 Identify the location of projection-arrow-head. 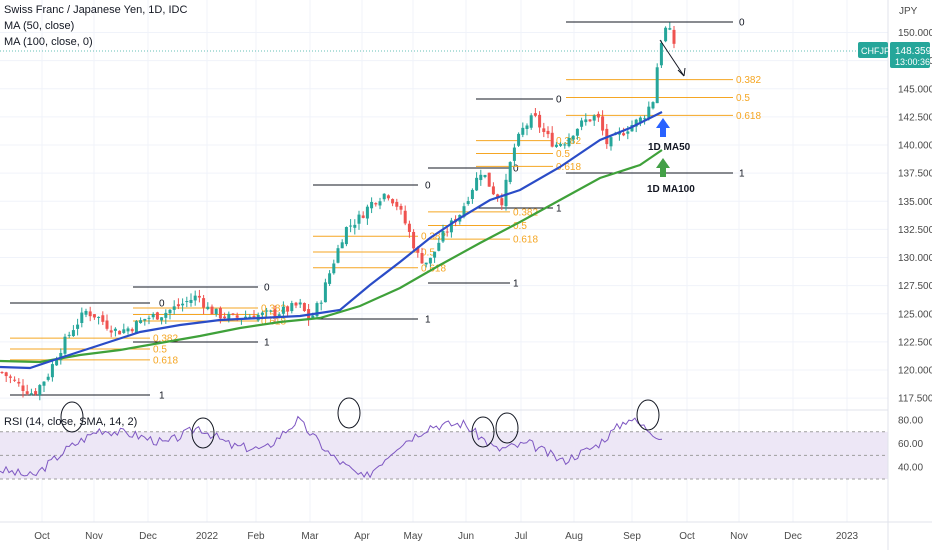
(681, 72).